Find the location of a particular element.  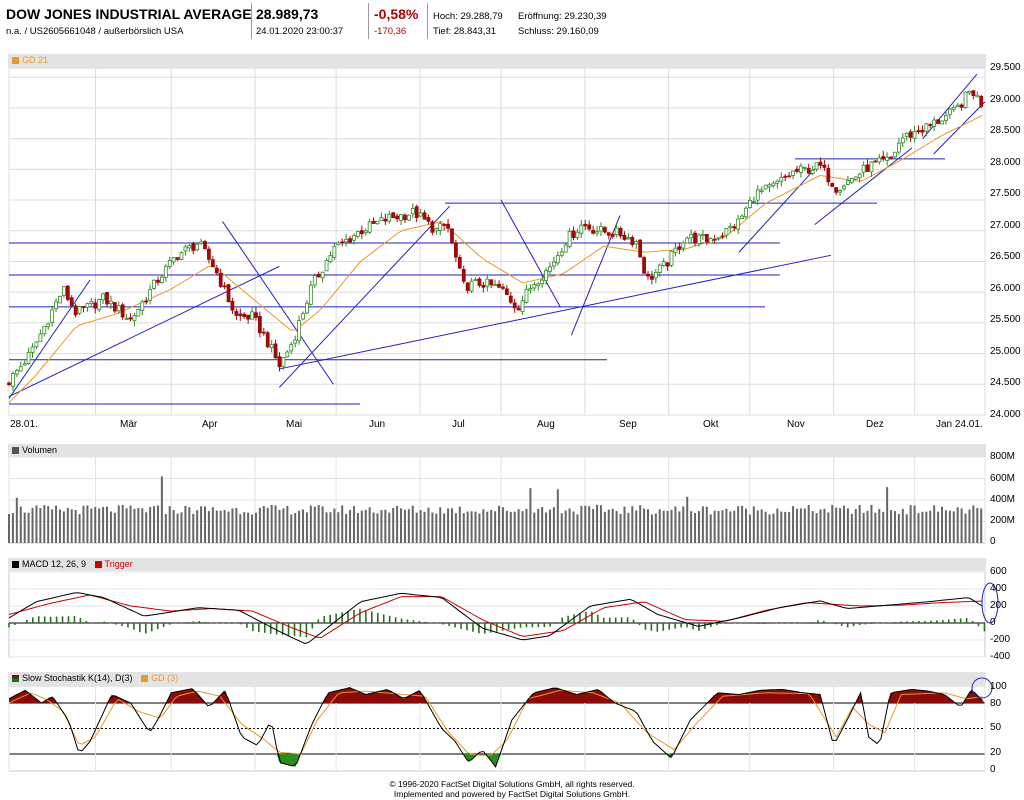

y-tick-label: 25.000 is located at coordinates (1005, 351).